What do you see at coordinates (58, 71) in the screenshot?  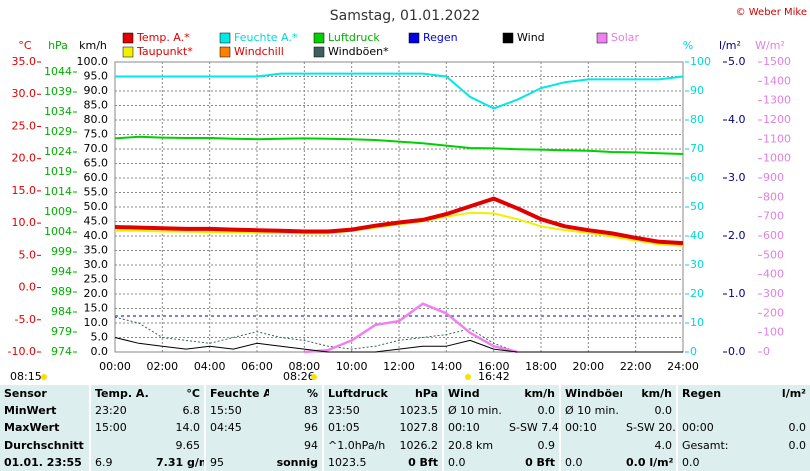 I see `y-tick-label: 1044` at bounding box center [58, 71].